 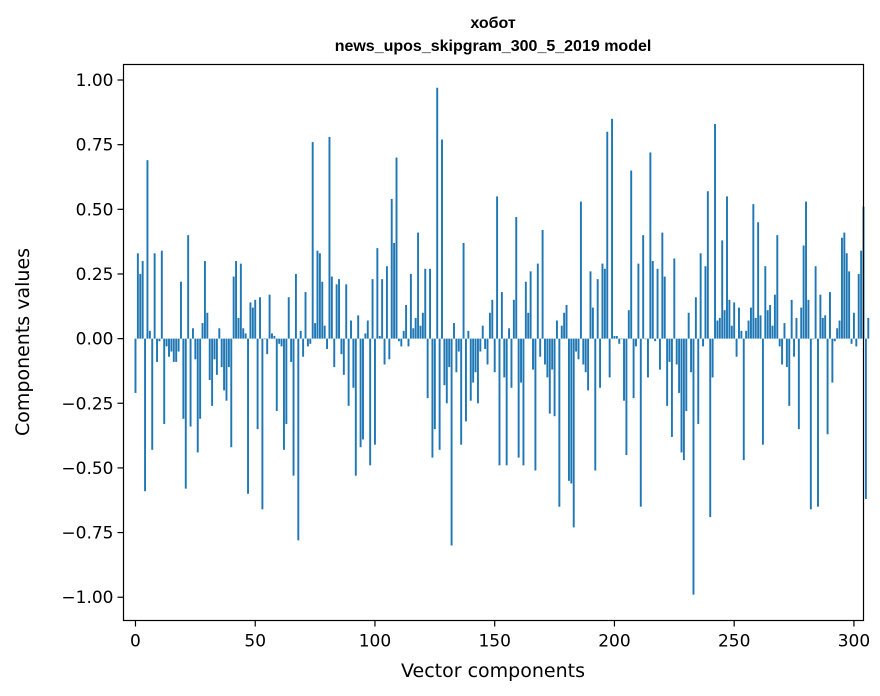 What do you see at coordinates (95, 210) in the screenshot?
I see `y-tick-label: 0.50` at bounding box center [95, 210].